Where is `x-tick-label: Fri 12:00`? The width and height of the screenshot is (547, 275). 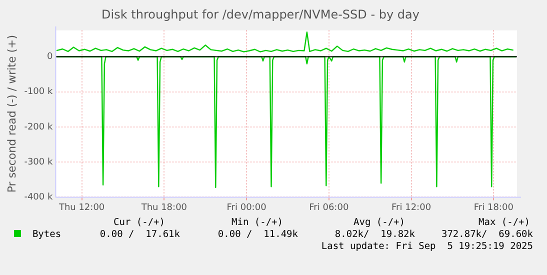 x-tick-label: Fri 12:00 is located at coordinates (412, 207).